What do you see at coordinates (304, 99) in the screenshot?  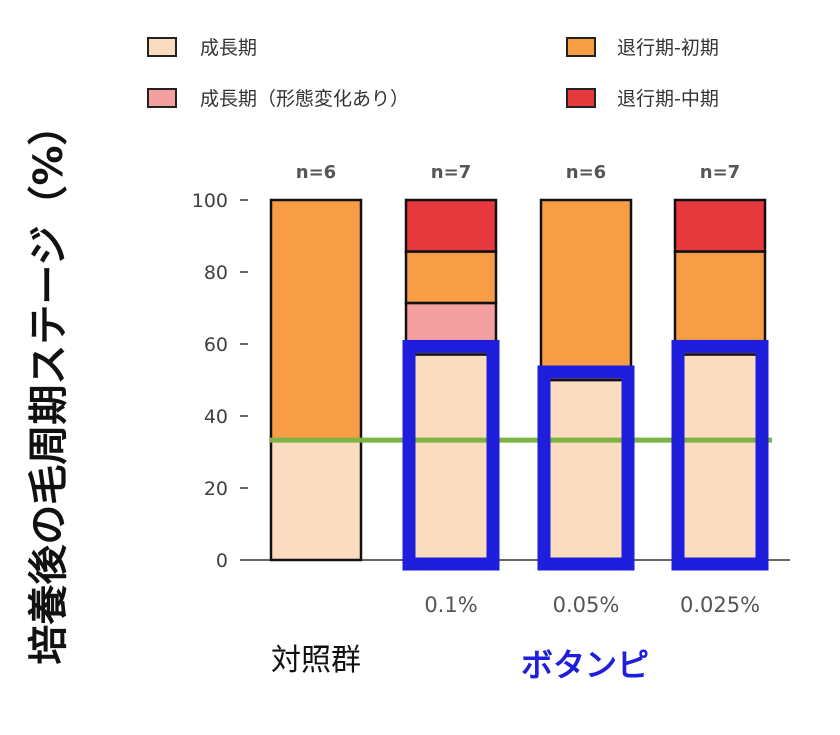 I see `legend-label-1: 成長期（形態変化あり）` at bounding box center [304, 99].